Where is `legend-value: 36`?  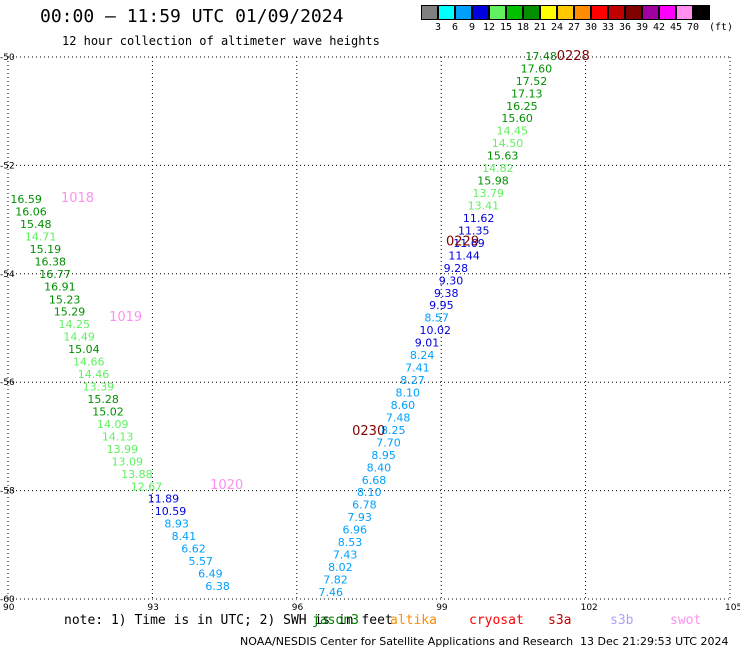
legend-value: 36 is located at coordinates (625, 27).